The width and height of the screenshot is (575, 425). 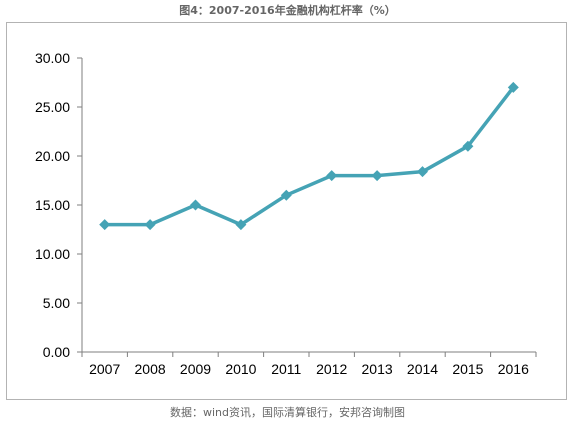 I want to click on x-tick-label: 2008, so click(x=150, y=369).